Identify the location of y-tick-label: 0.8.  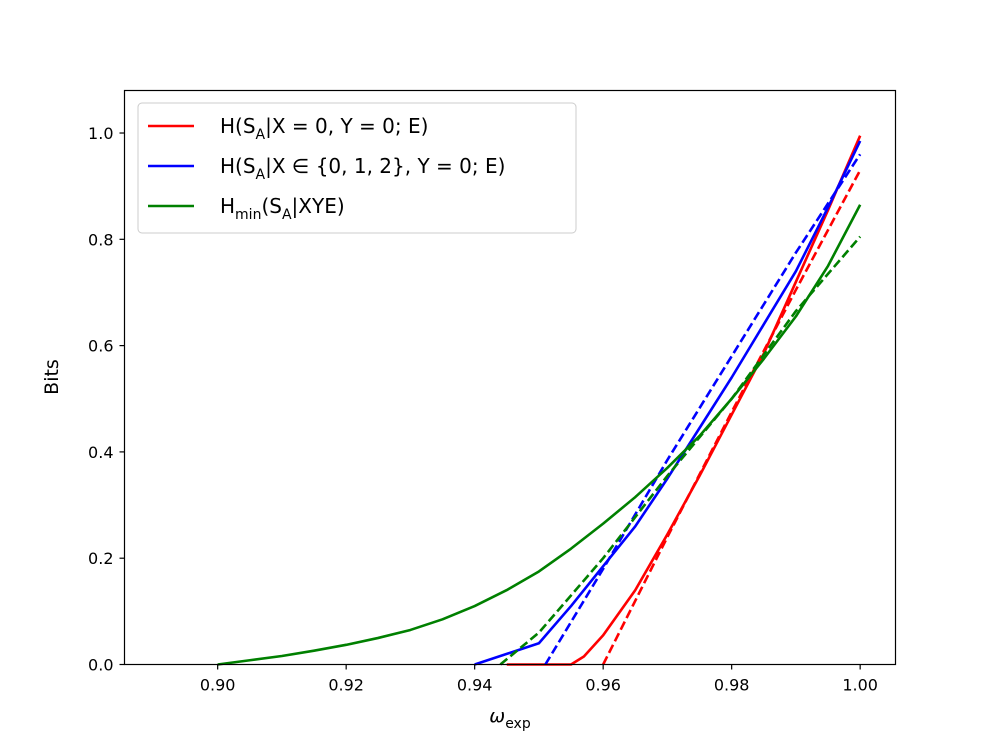
(100, 239).